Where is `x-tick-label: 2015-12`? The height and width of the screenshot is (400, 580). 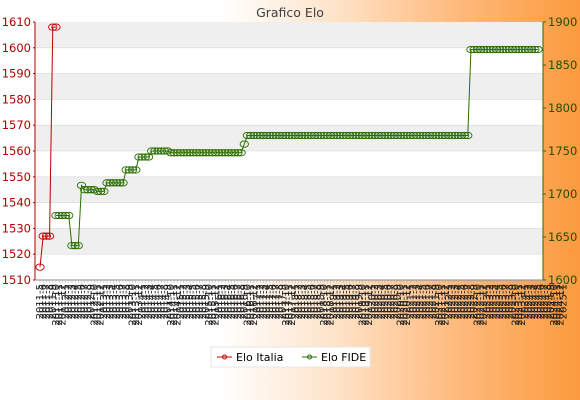
x-tick-label: 2015-12 is located at coordinates (216, 305).